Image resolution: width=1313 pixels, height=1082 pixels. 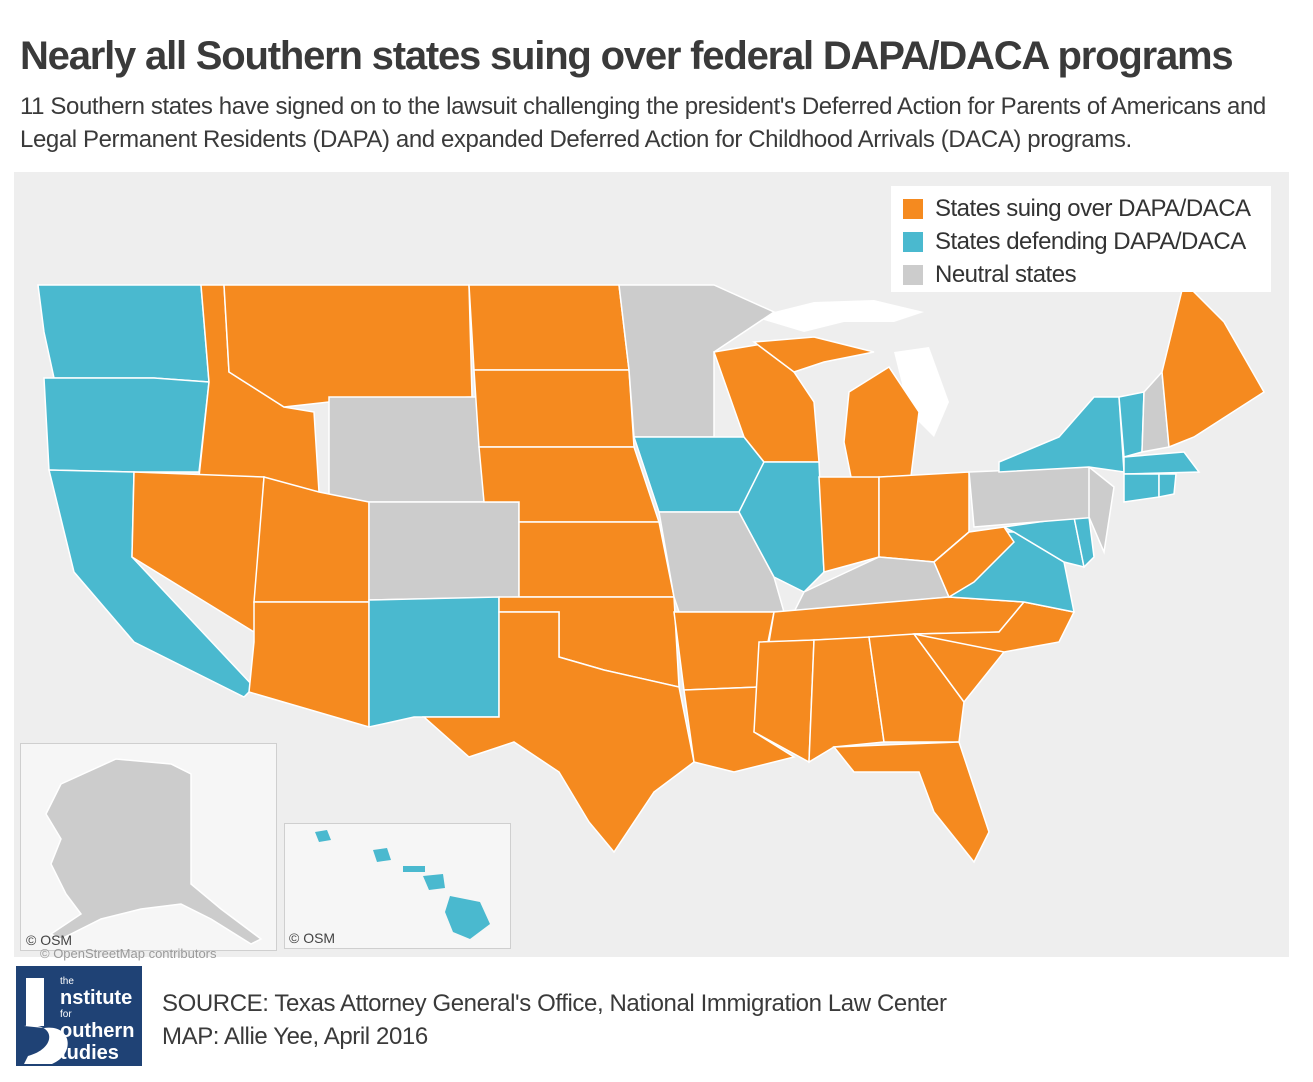 What do you see at coordinates (913, 208) in the screenshot?
I see `legend-swatch-suing` at bounding box center [913, 208].